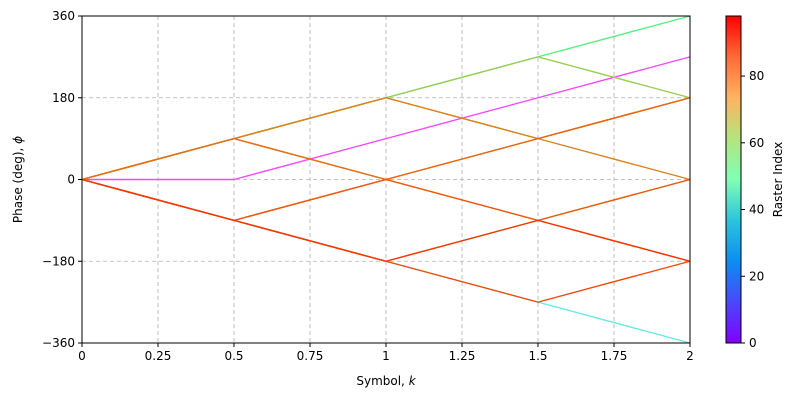 The image size is (800, 400). I want to click on colorbar-tick-label: 0, so click(753, 343).